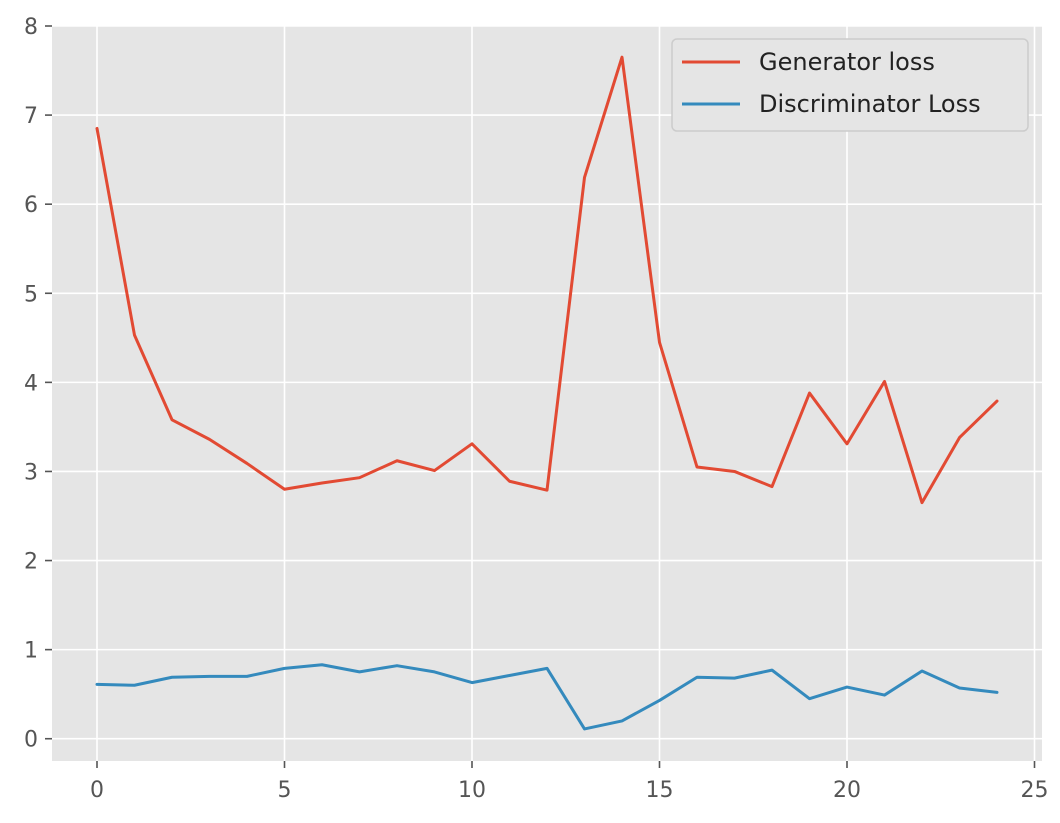 The image size is (1060, 823). What do you see at coordinates (472, 790) in the screenshot?
I see `x-tick-label: 10` at bounding box center [472, 790].